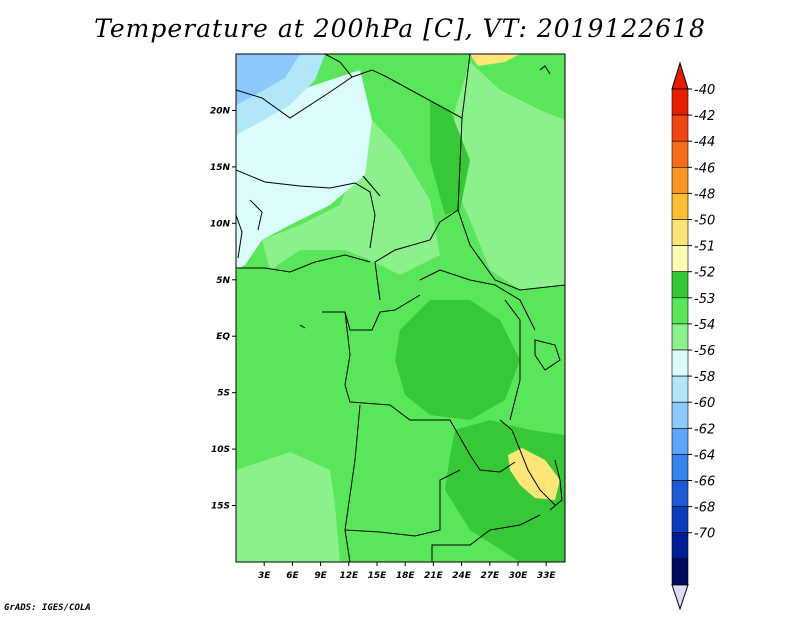  I want to click on colorbar-label: -48, so click(704, 194).